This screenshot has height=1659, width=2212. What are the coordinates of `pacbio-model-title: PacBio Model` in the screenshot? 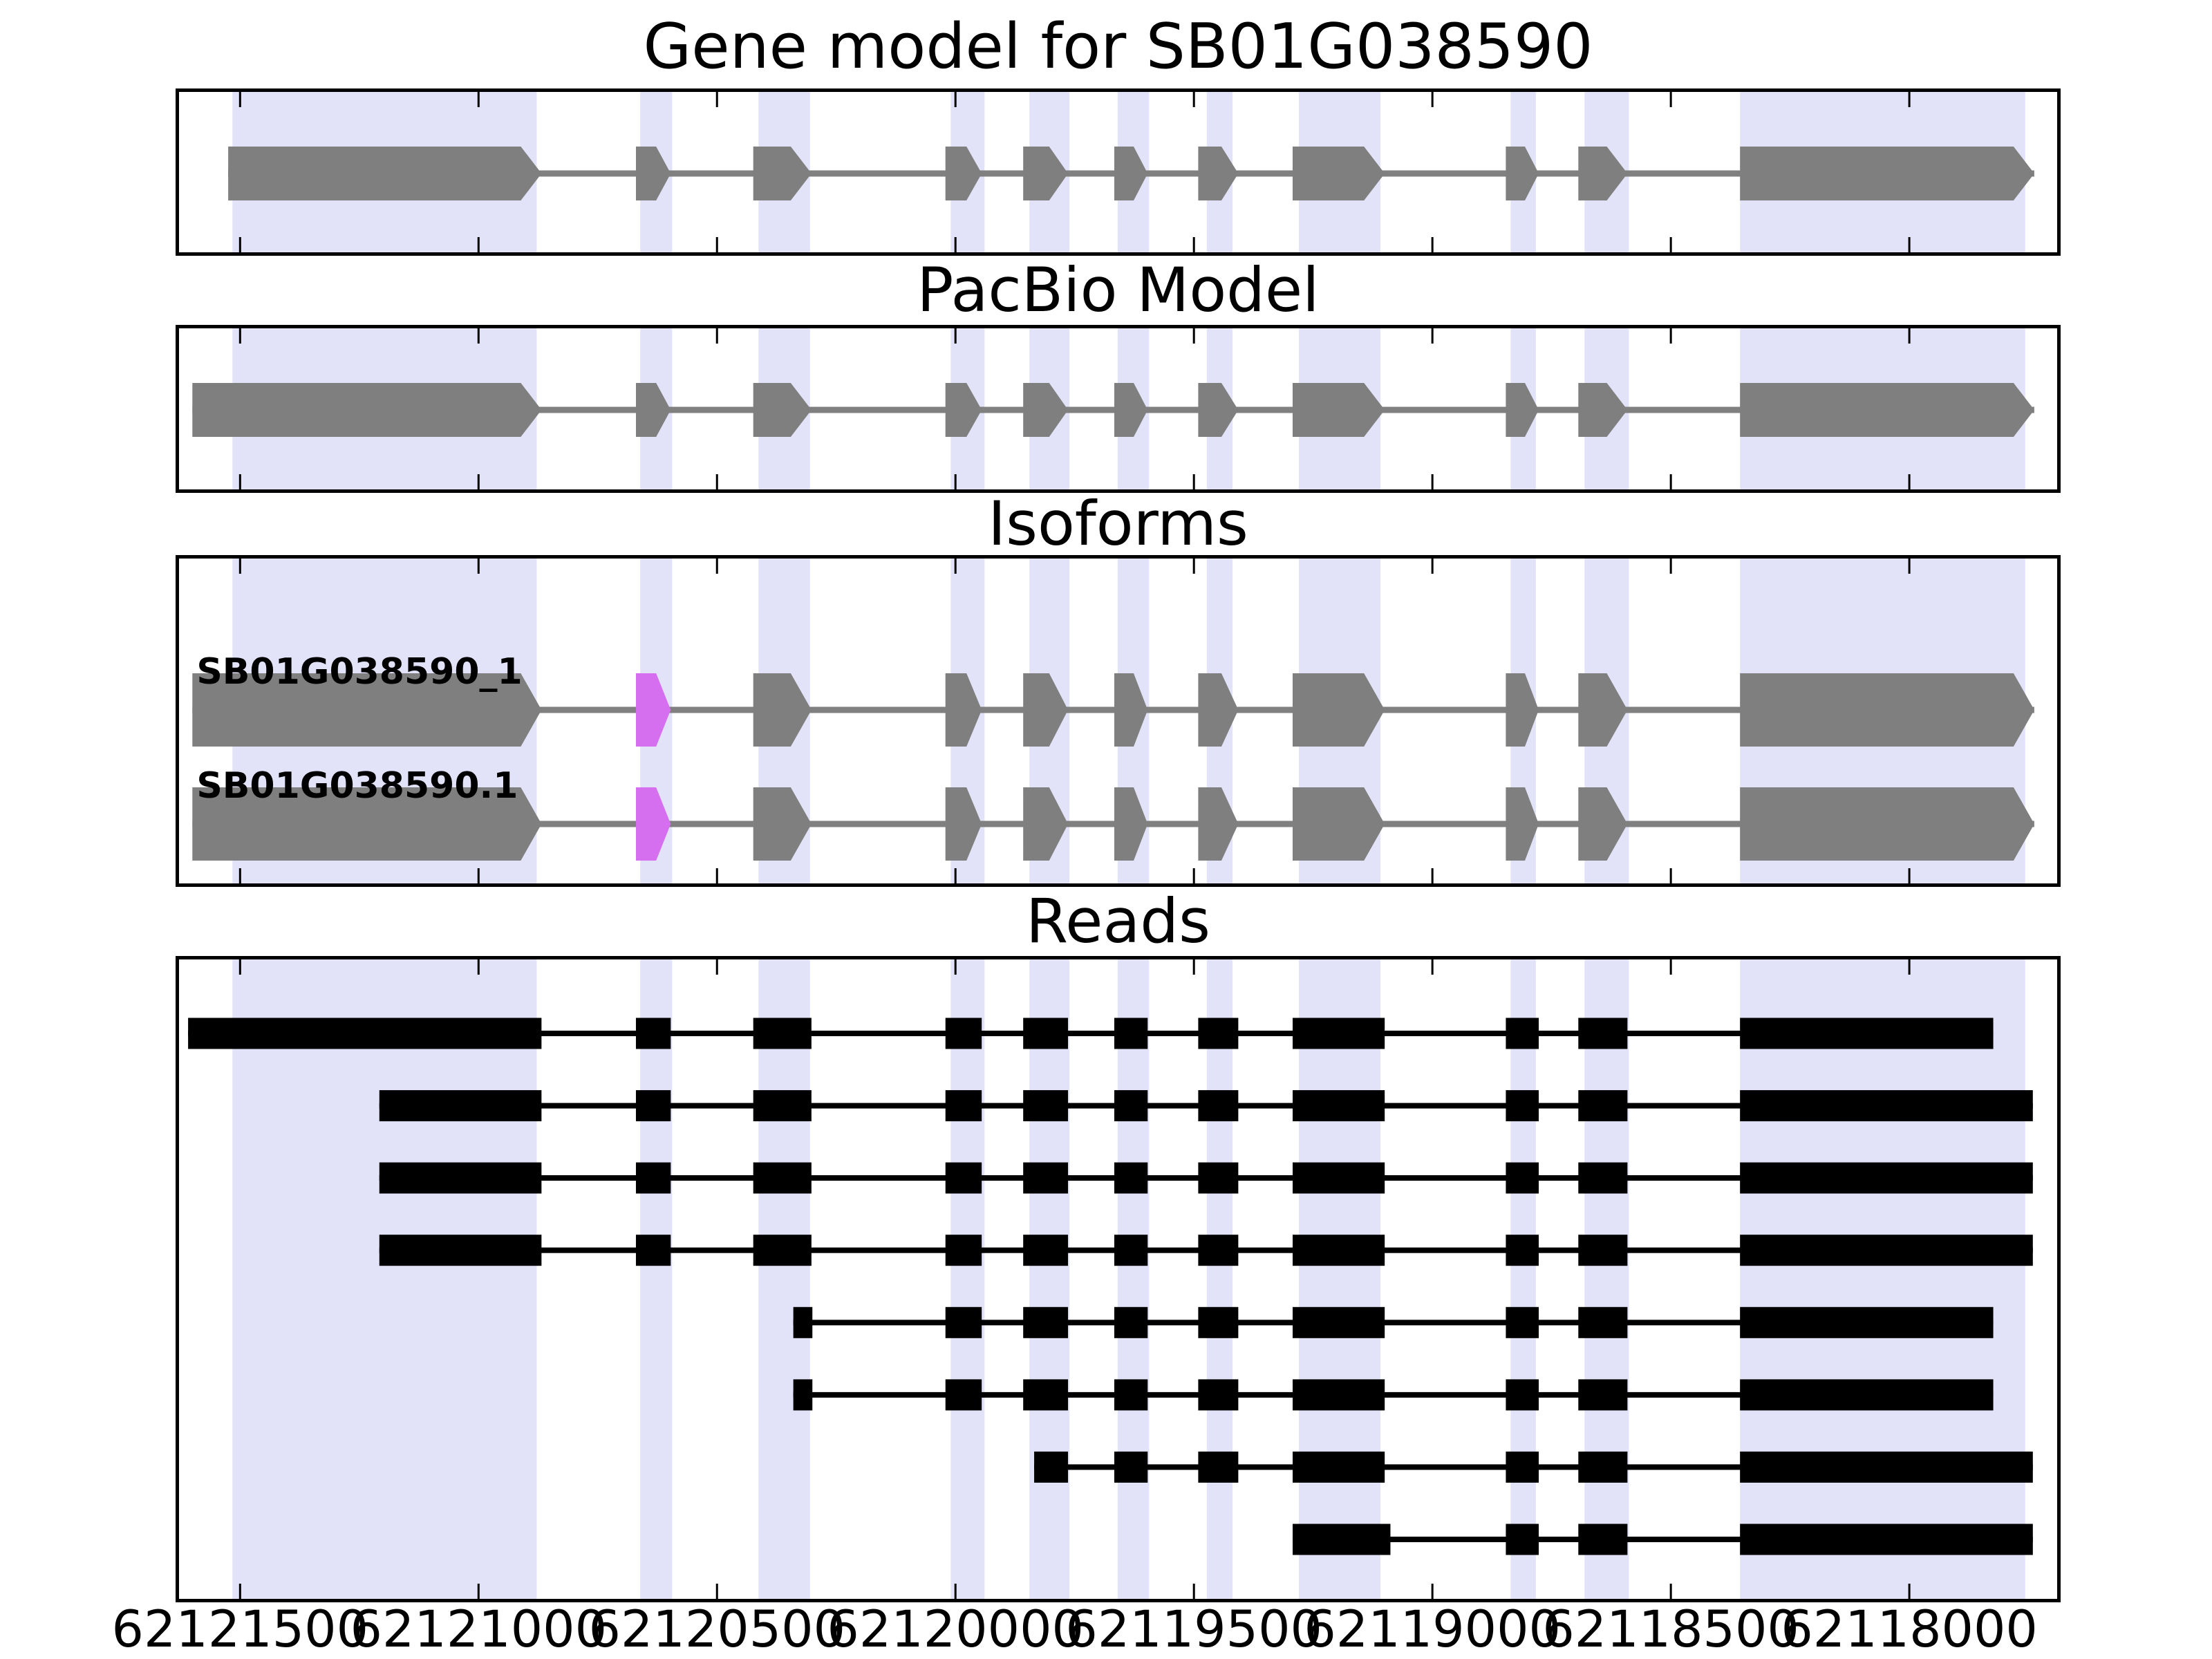 It's located at (1118, 290).